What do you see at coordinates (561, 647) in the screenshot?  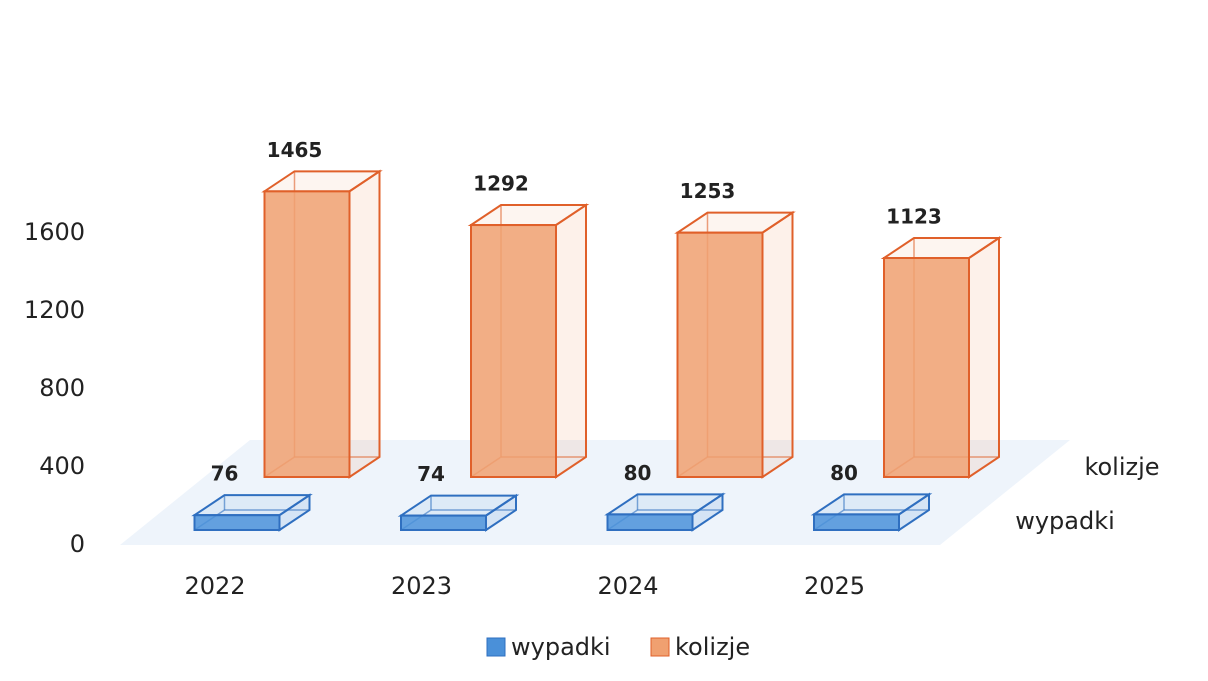 I see `legend-label: wypadki` at bounding box center [561, 647].